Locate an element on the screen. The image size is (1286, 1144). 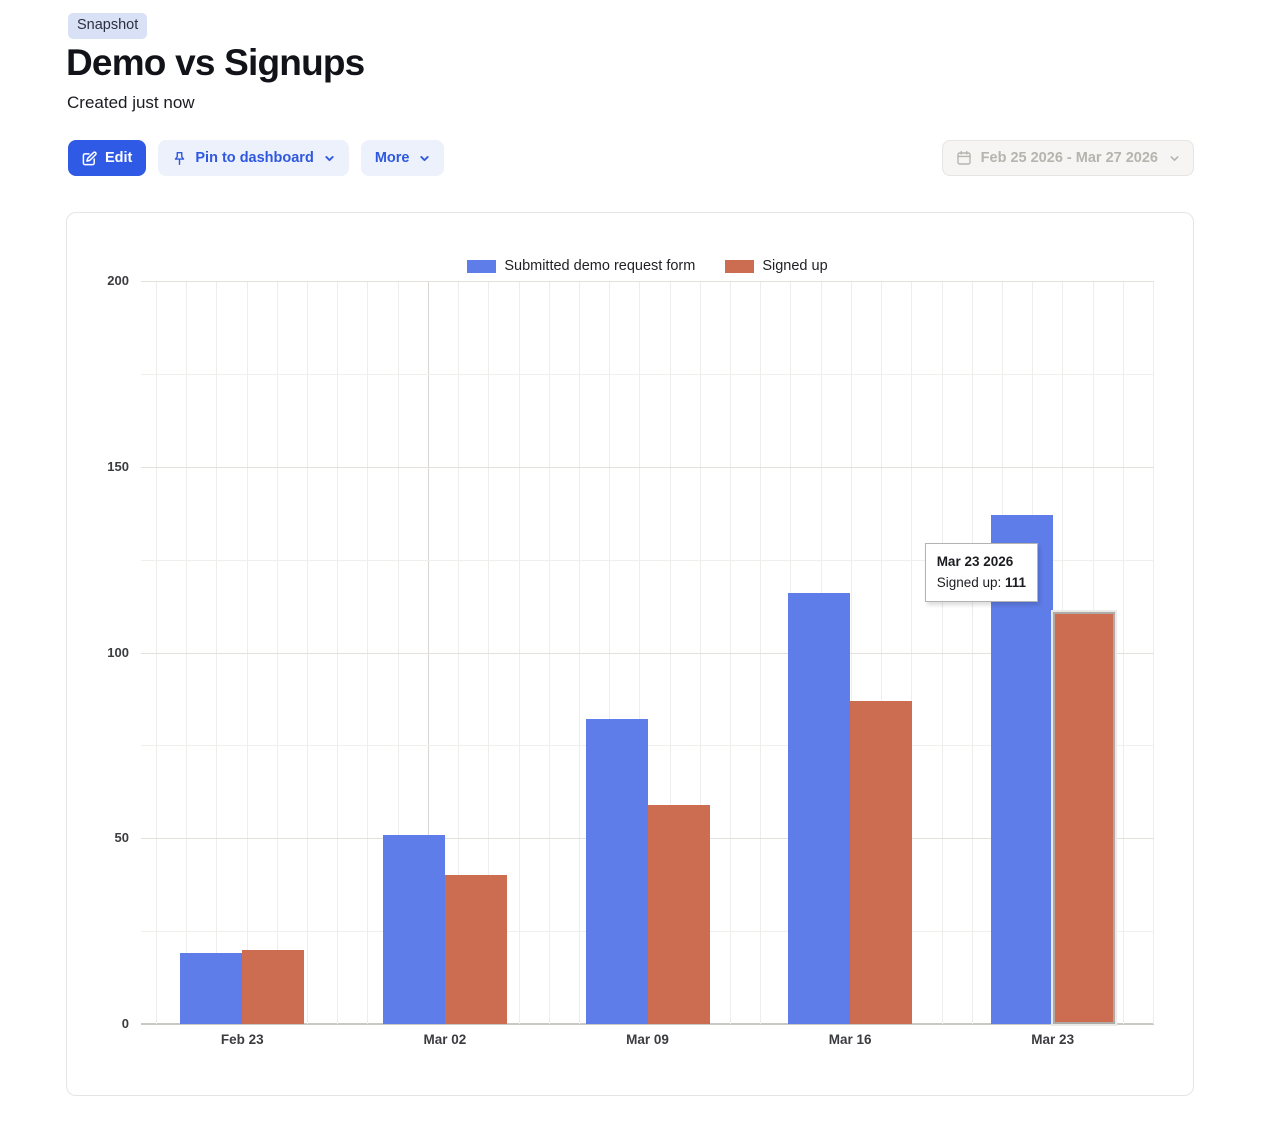
y-axis-tick-label: 150 is located at coordinates (118, 466).